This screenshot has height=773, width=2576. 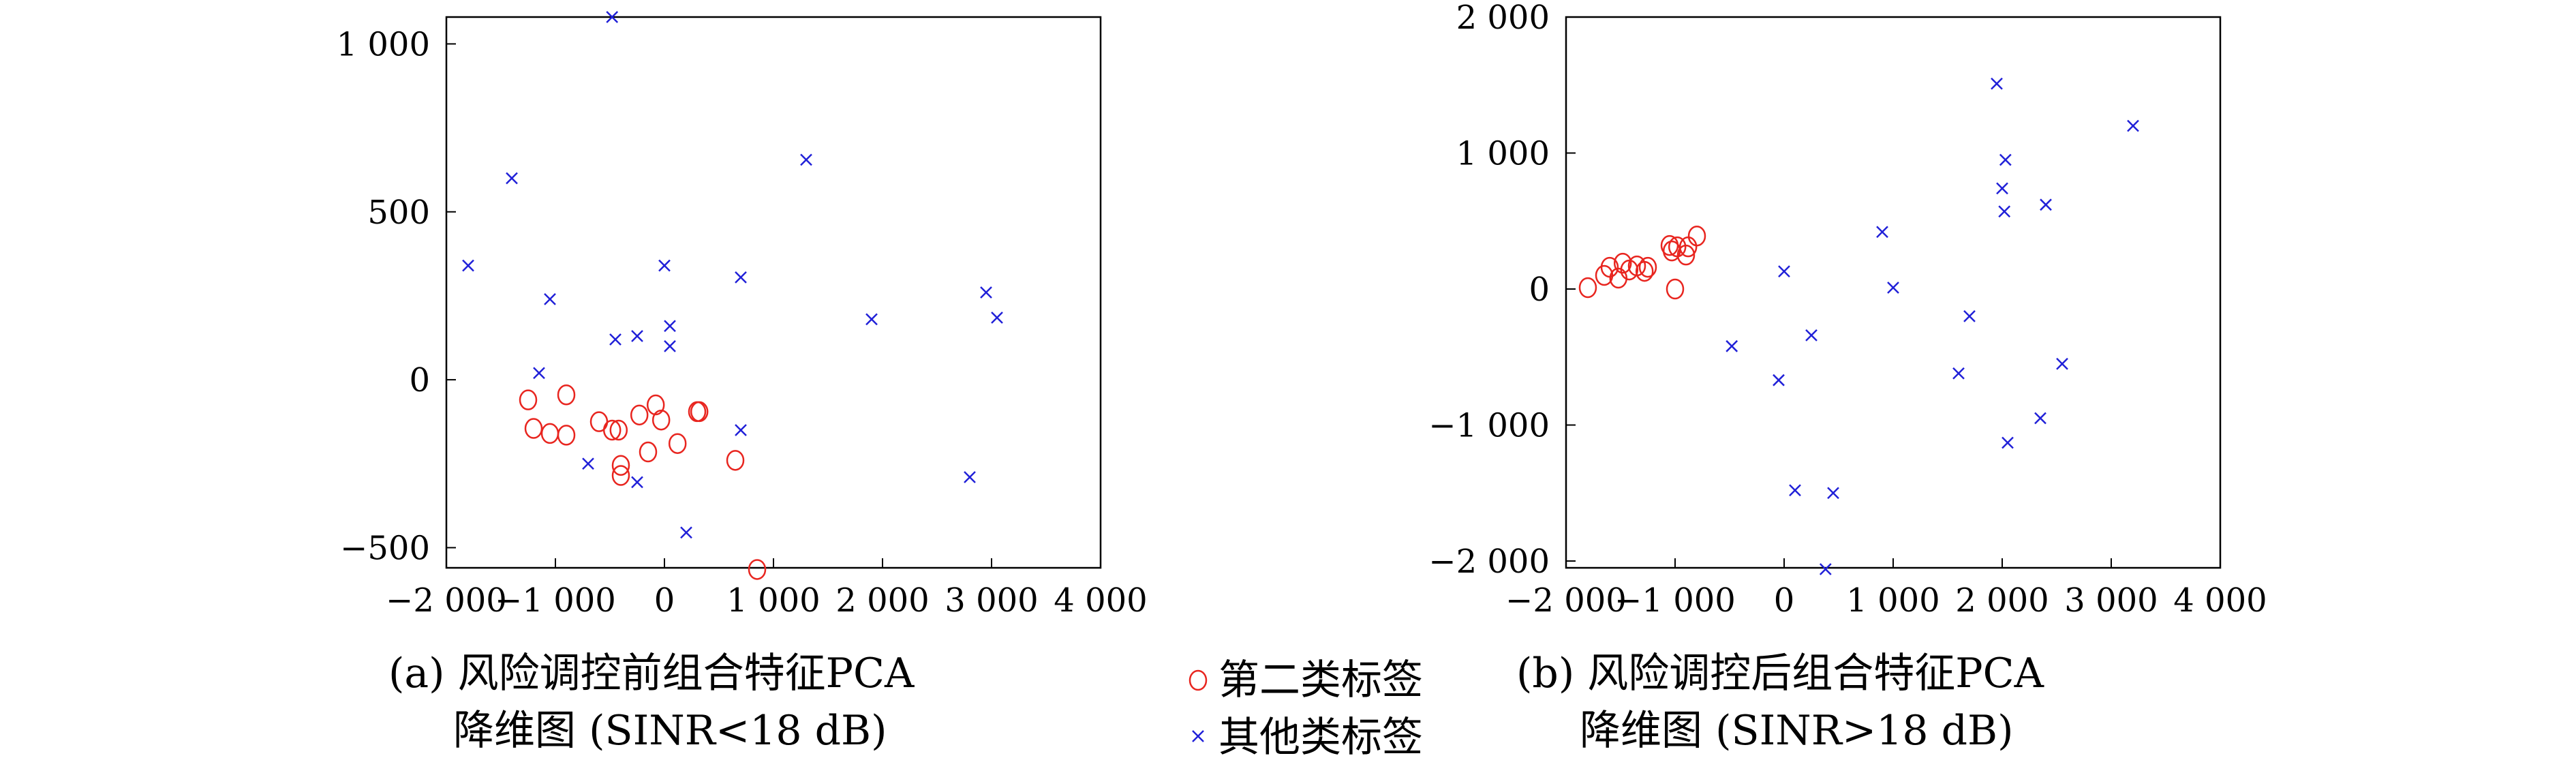 What do you see at coordinates (398, 213) in the screenshot?
I see `y-tick-label-a: 500` at bounding box center [398, 213].